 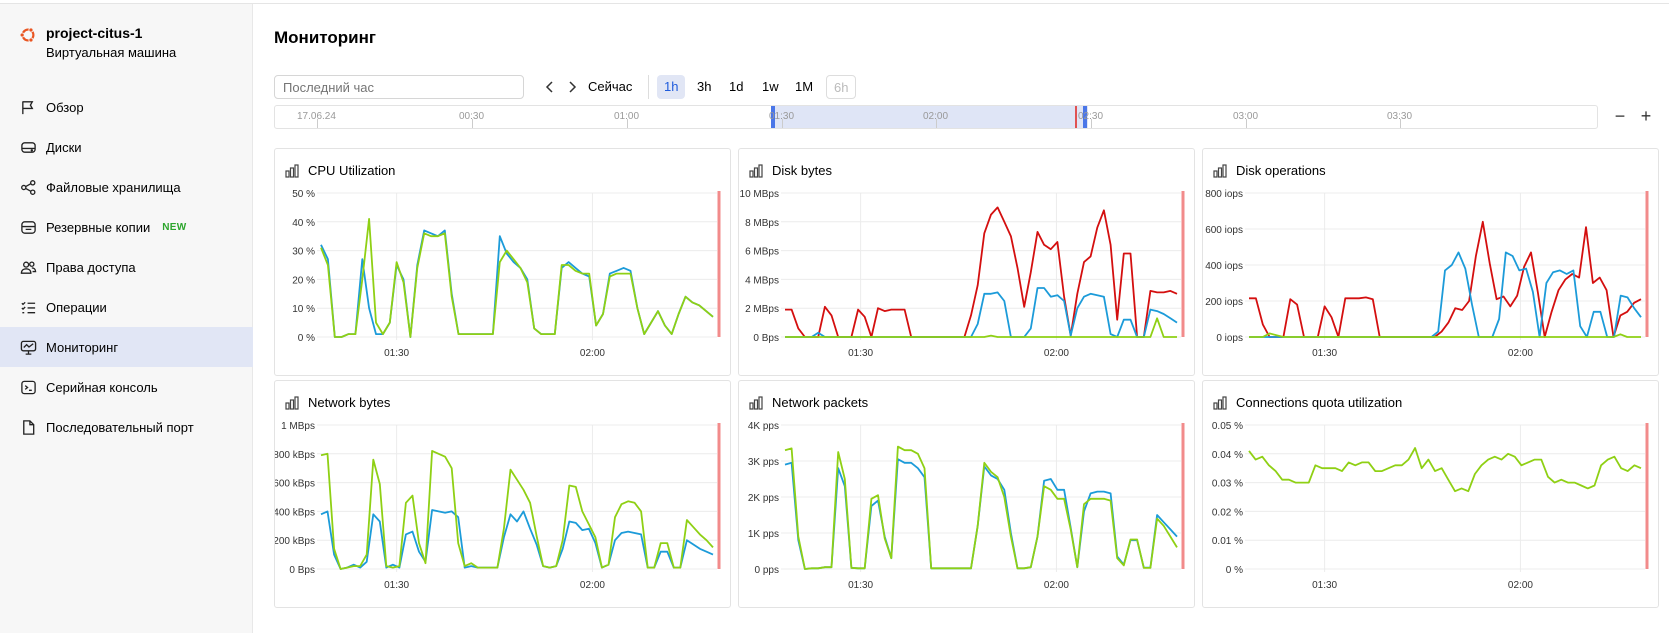 What do you see at coordinates (82, 347) in the screenshot?
I see `sidebar-item-label: Мониторинг` at bounding box center [82, 347].